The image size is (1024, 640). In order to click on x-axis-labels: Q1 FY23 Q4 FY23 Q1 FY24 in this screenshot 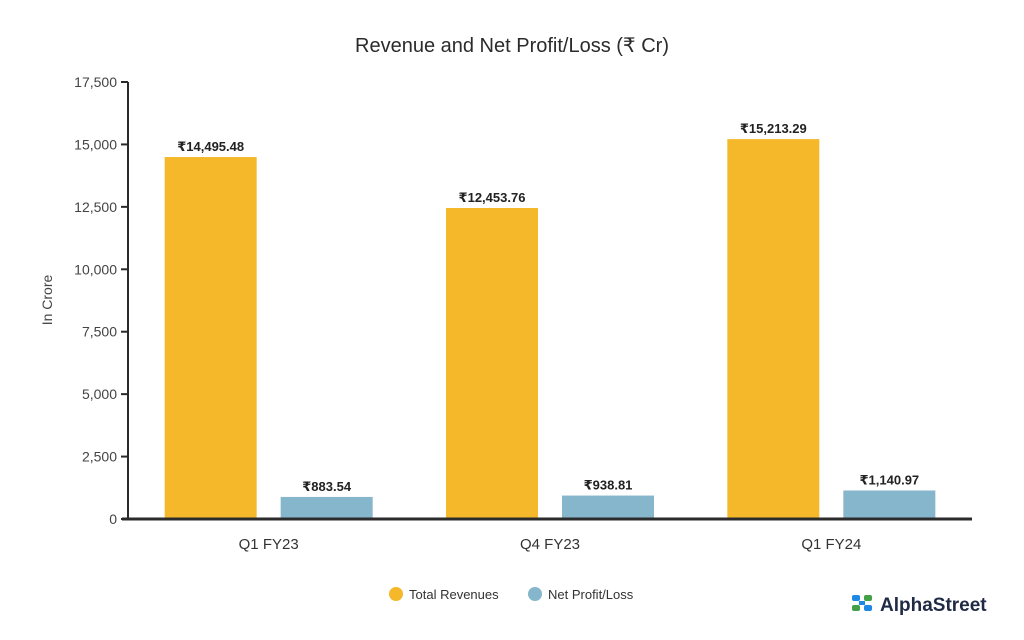, I will do `click(550, 544)`.